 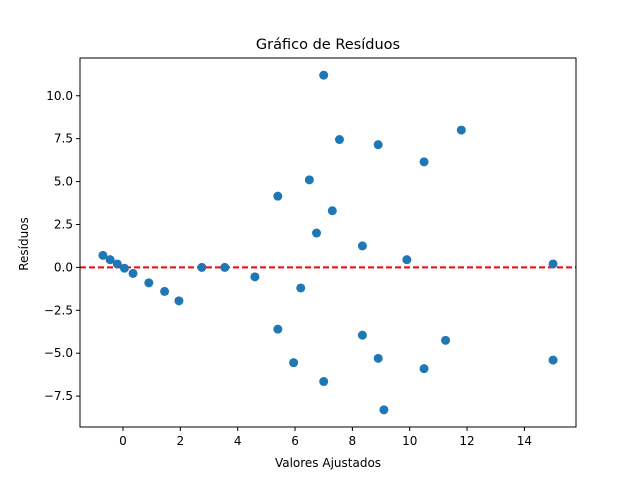 What do you see at coordinates (295, 441) in the screenshot?
I see `x-tick-label-3: 6` at bounding box center [295, 441].